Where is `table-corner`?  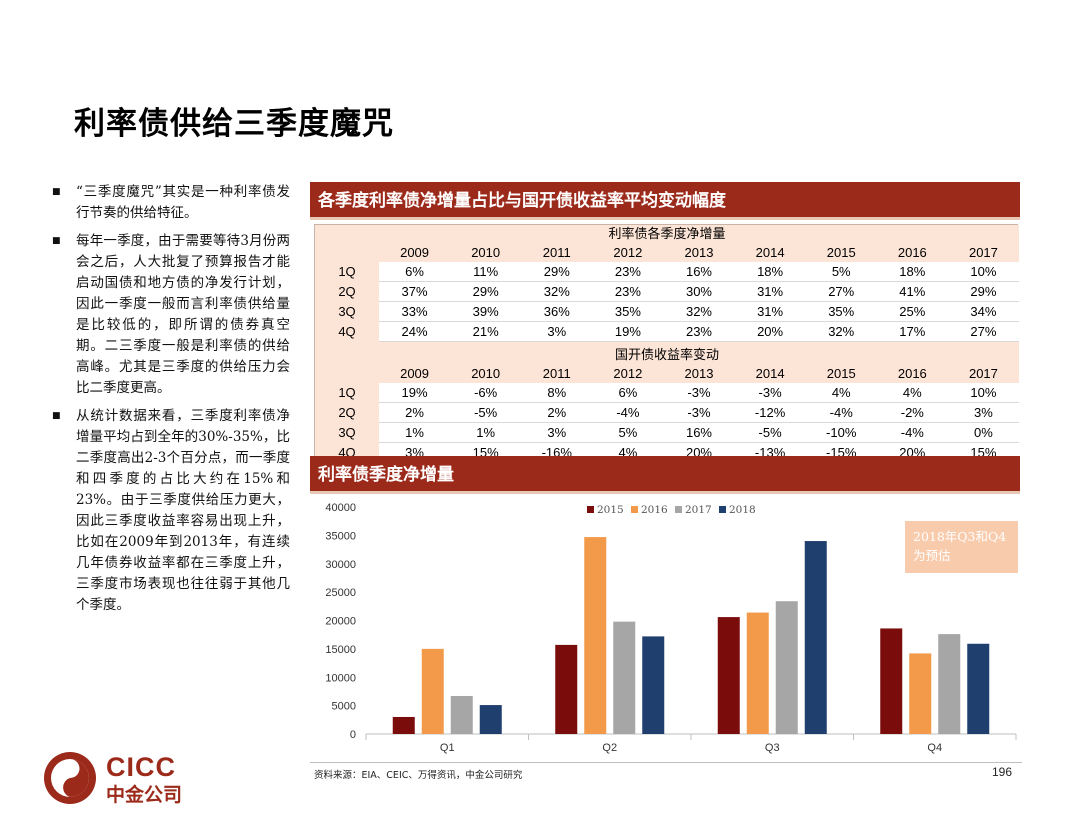
table-corner is located at coordinates (347, 373).